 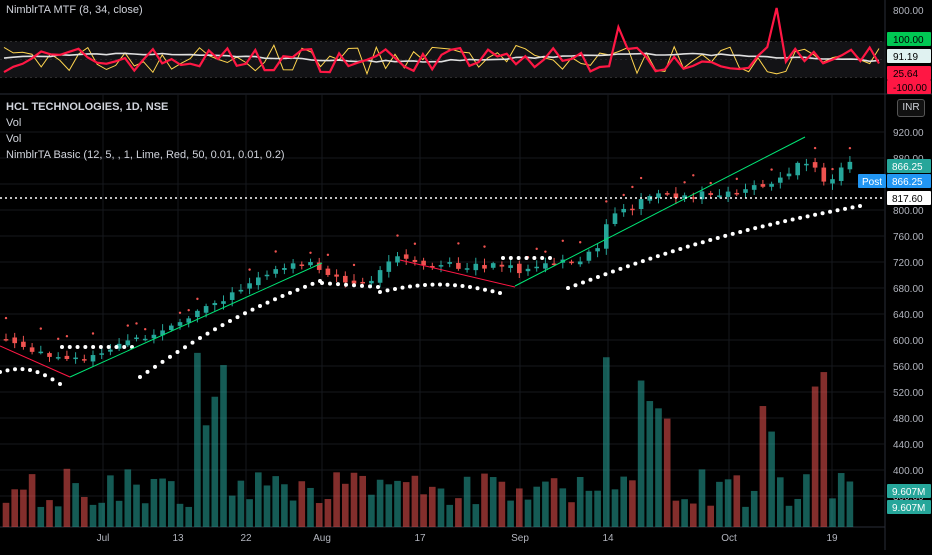 I want to click on indicator-value-badge-label: -100.00, so click(x=910, y=88).